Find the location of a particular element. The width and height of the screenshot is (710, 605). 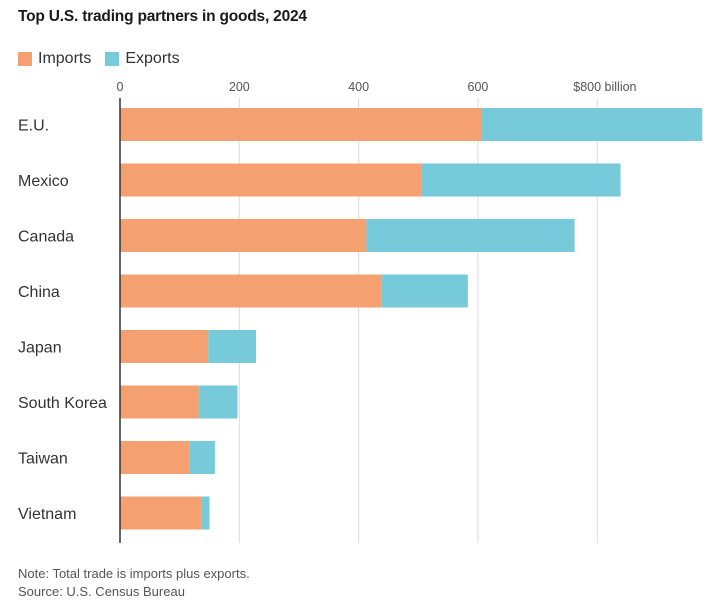

category-label-mexico: Mexico is located at coordinates (43, 181).